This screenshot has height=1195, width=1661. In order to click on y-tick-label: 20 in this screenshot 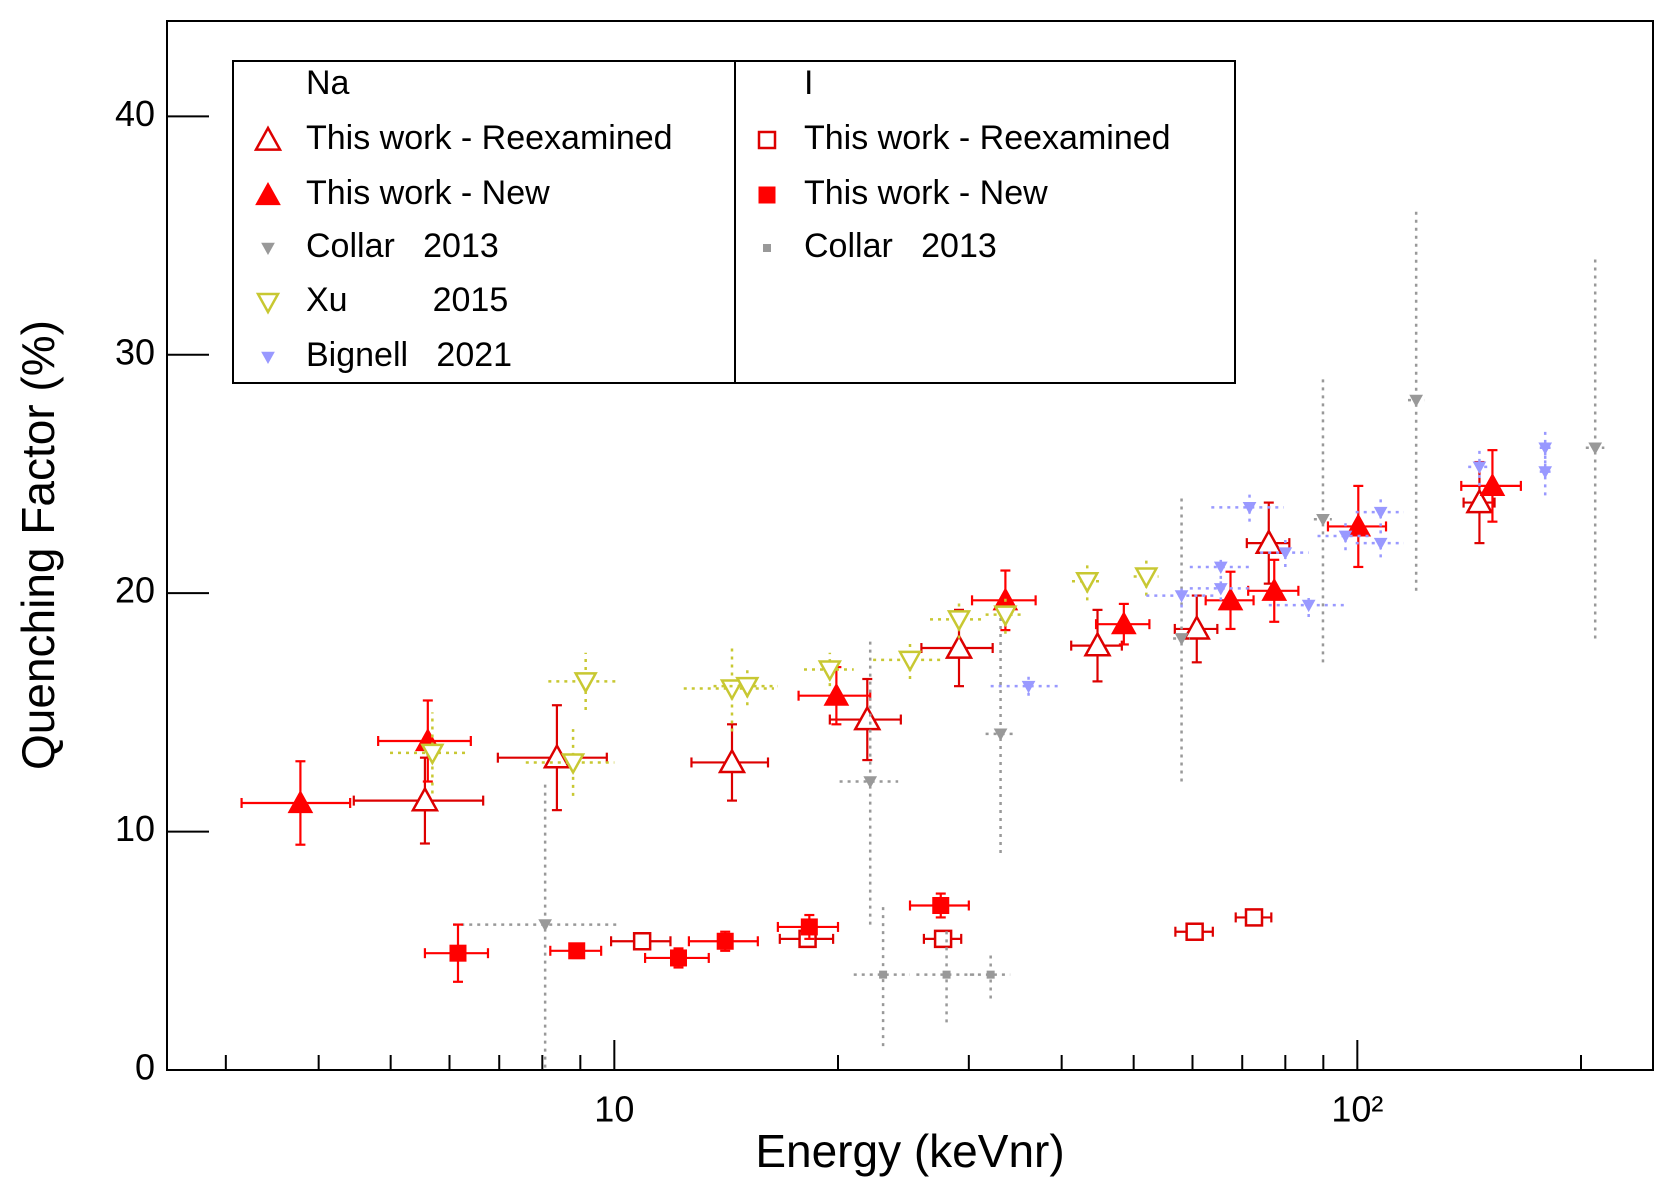, I will do `click(135, 590)`.